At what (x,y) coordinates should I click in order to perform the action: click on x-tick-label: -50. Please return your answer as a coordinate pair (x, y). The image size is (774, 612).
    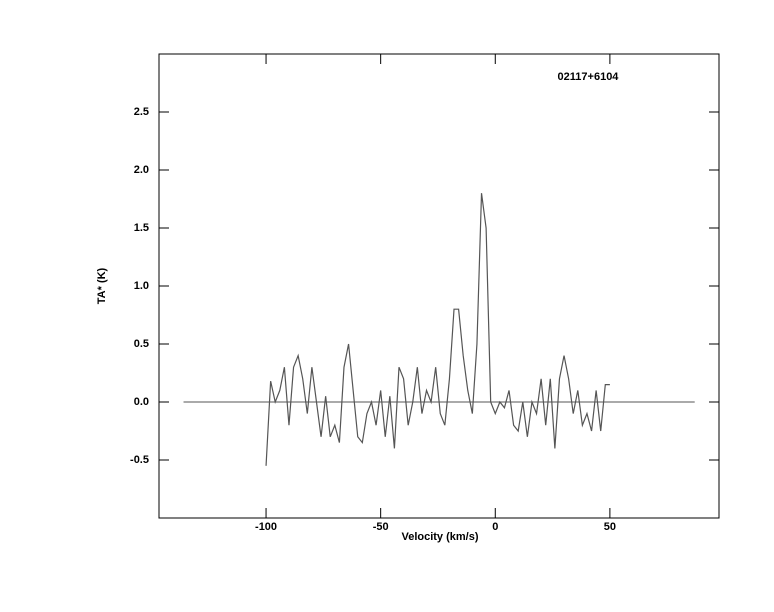
    Looking at the image, I should click on (381, 527).